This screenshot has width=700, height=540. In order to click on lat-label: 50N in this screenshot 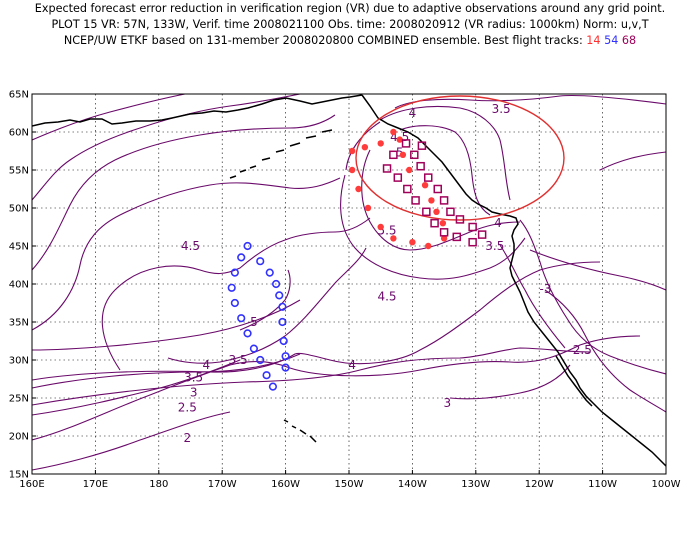, I will do `click(19, 209)`.